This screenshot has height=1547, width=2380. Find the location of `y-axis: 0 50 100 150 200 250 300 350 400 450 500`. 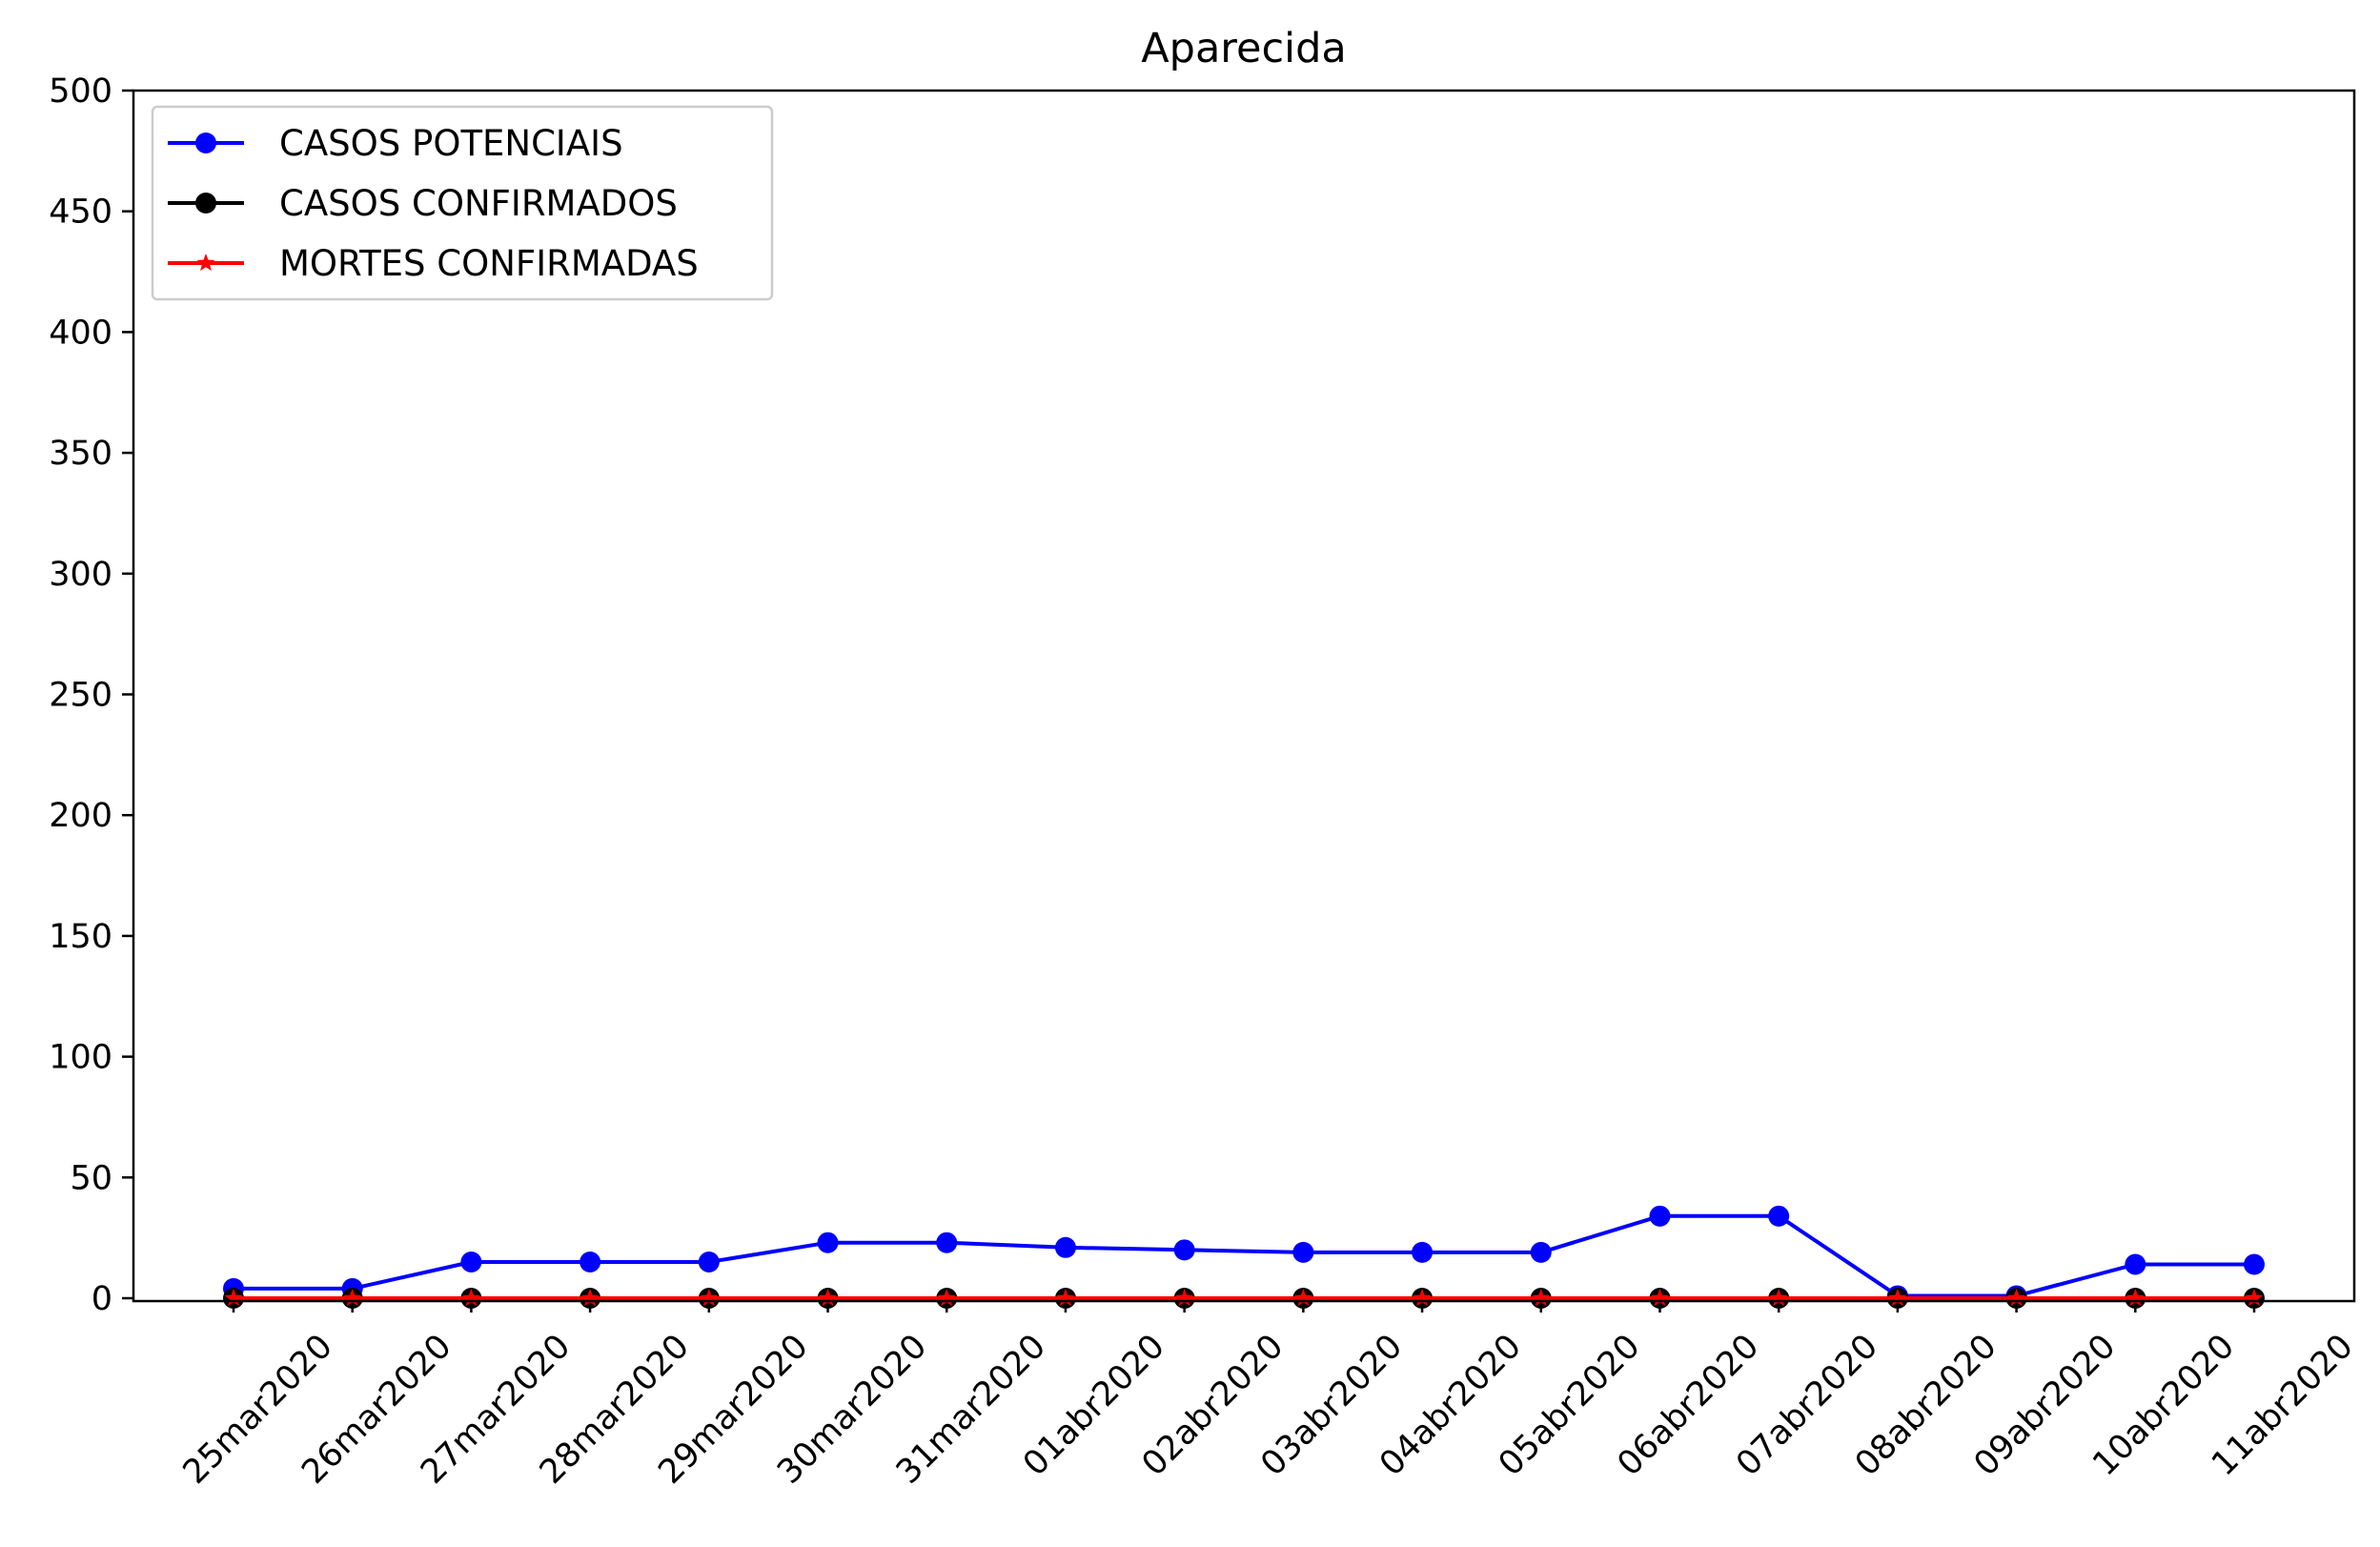

y-axis: 0 50 100 150 200 250 300 350 400 450 500 is located at coordinates (91, 695).